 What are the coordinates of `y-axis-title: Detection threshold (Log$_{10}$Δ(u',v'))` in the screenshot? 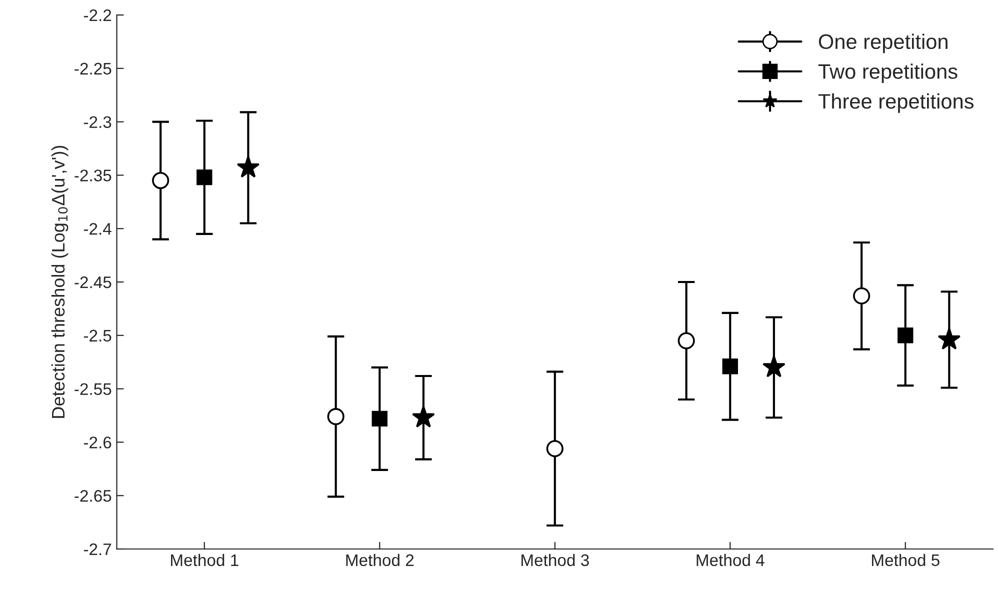 It's located at (59, 282).